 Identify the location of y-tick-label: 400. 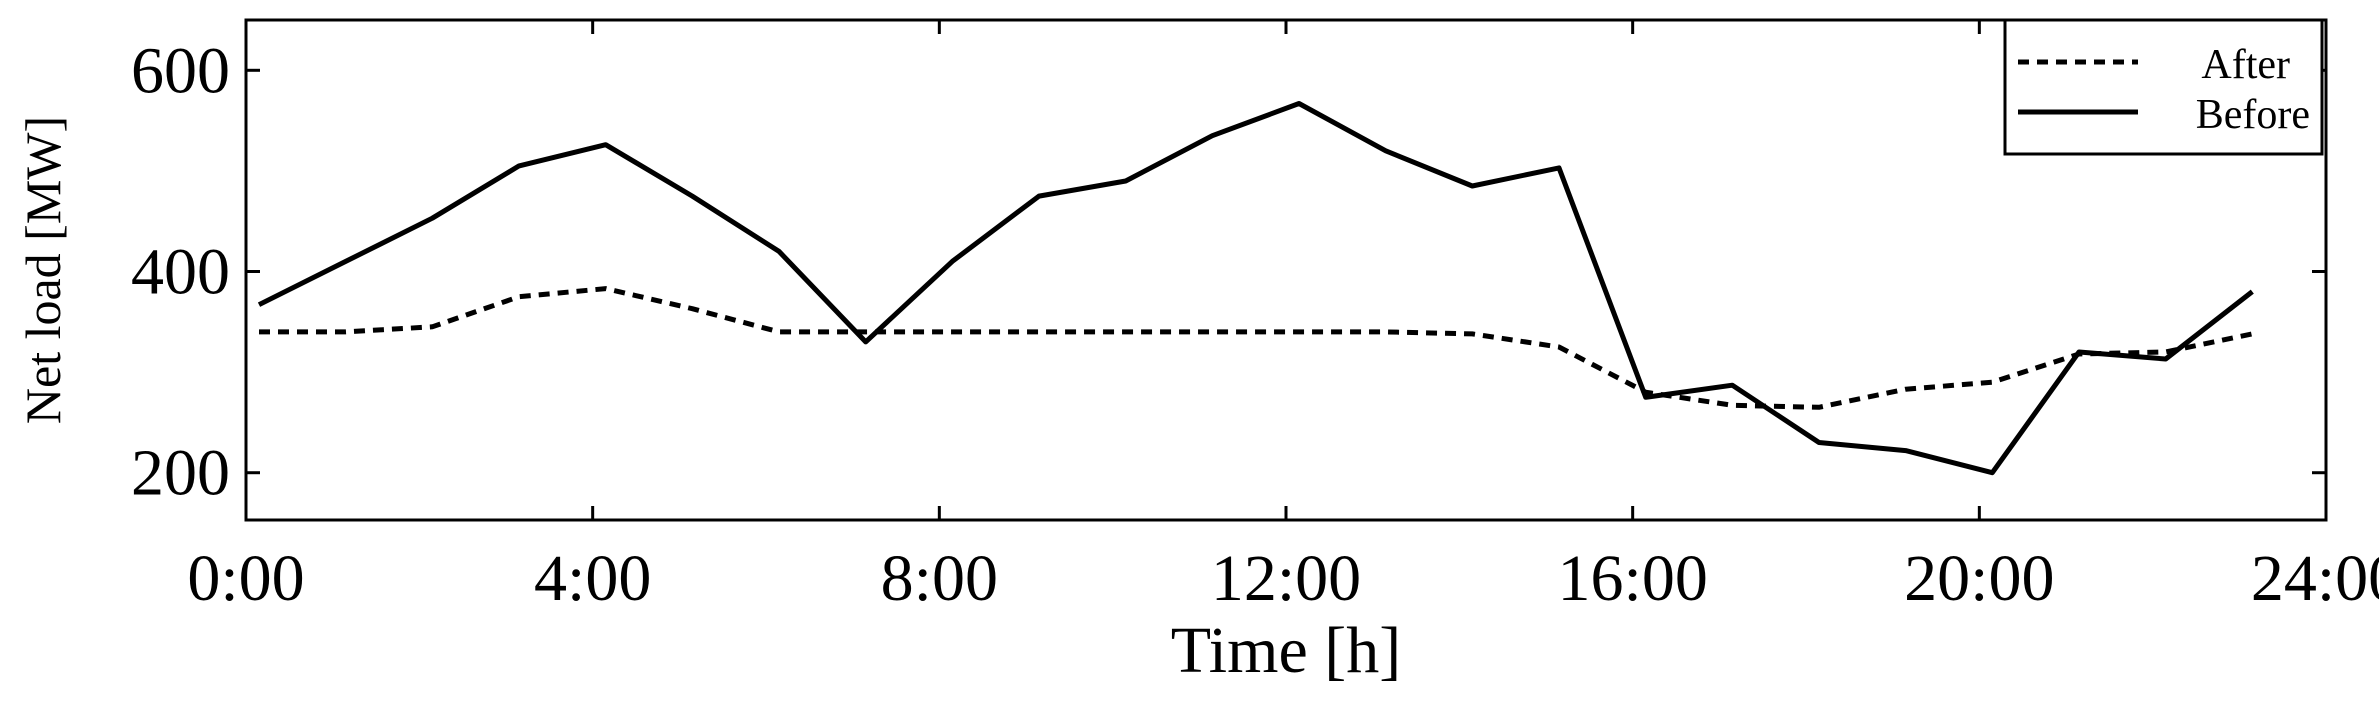
(180, 272).